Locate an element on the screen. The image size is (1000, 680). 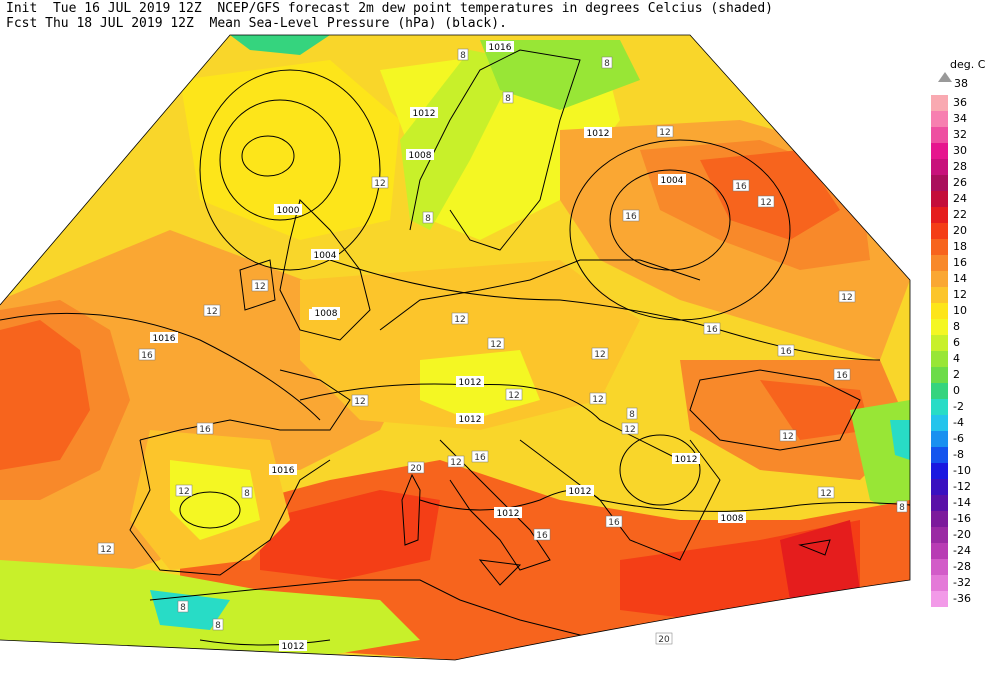
legend-label: -32 is located at coordinates (962, 582).